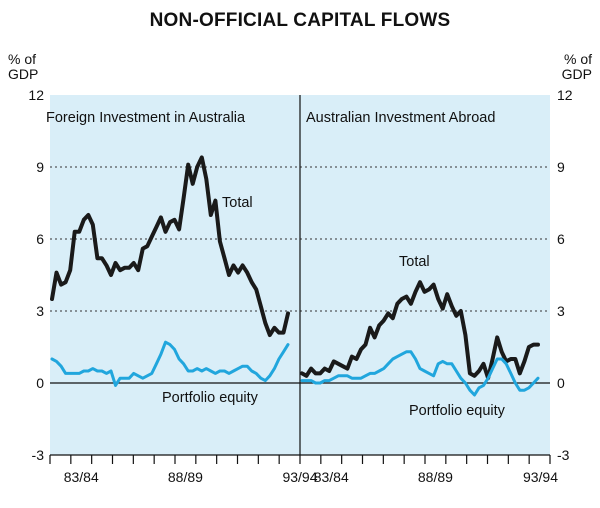 Image resolution: width=600 pixels, height=508 pixels. What do you see at coordinates (40, 239) in the screenshot?
I see `y-tick-label-left: 6` at bounding box center [40, 239].